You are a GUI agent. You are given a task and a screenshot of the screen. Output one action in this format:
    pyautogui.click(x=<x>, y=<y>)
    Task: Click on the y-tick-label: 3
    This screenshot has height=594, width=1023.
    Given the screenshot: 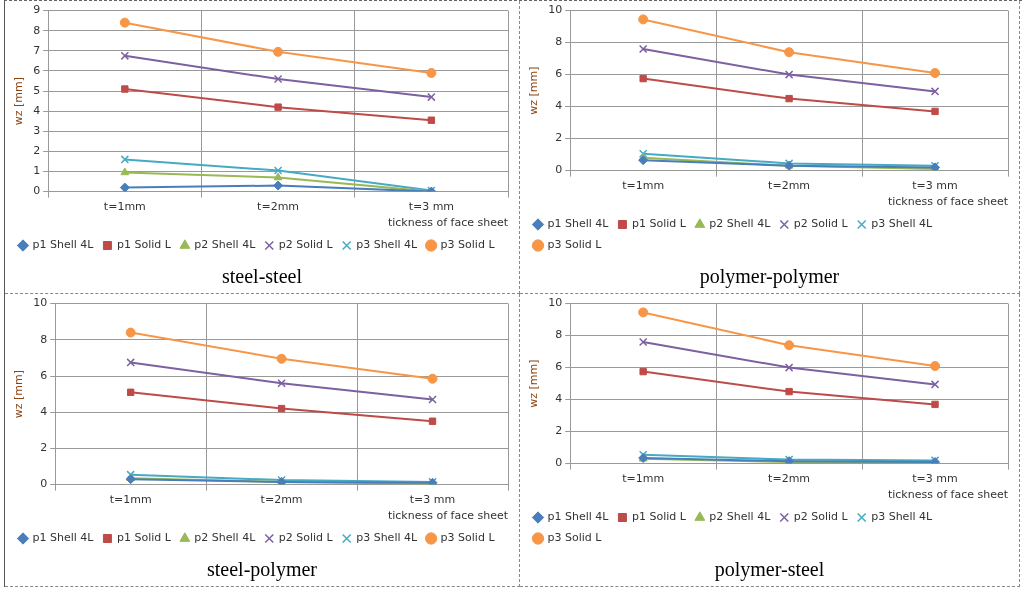 What is the action you would take?
    pyautogui.click(x=37, y=131)
    